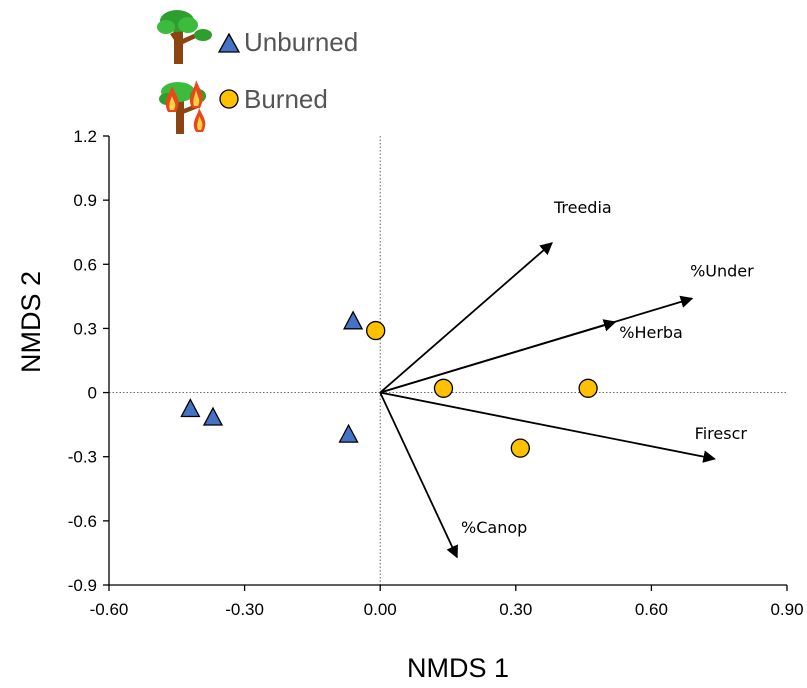 The width and height of the screenshot is (807, 688). Describe the element at coordinates (85, 328) in the screenshot. I see `y-tick-label: 0.3` at that location.